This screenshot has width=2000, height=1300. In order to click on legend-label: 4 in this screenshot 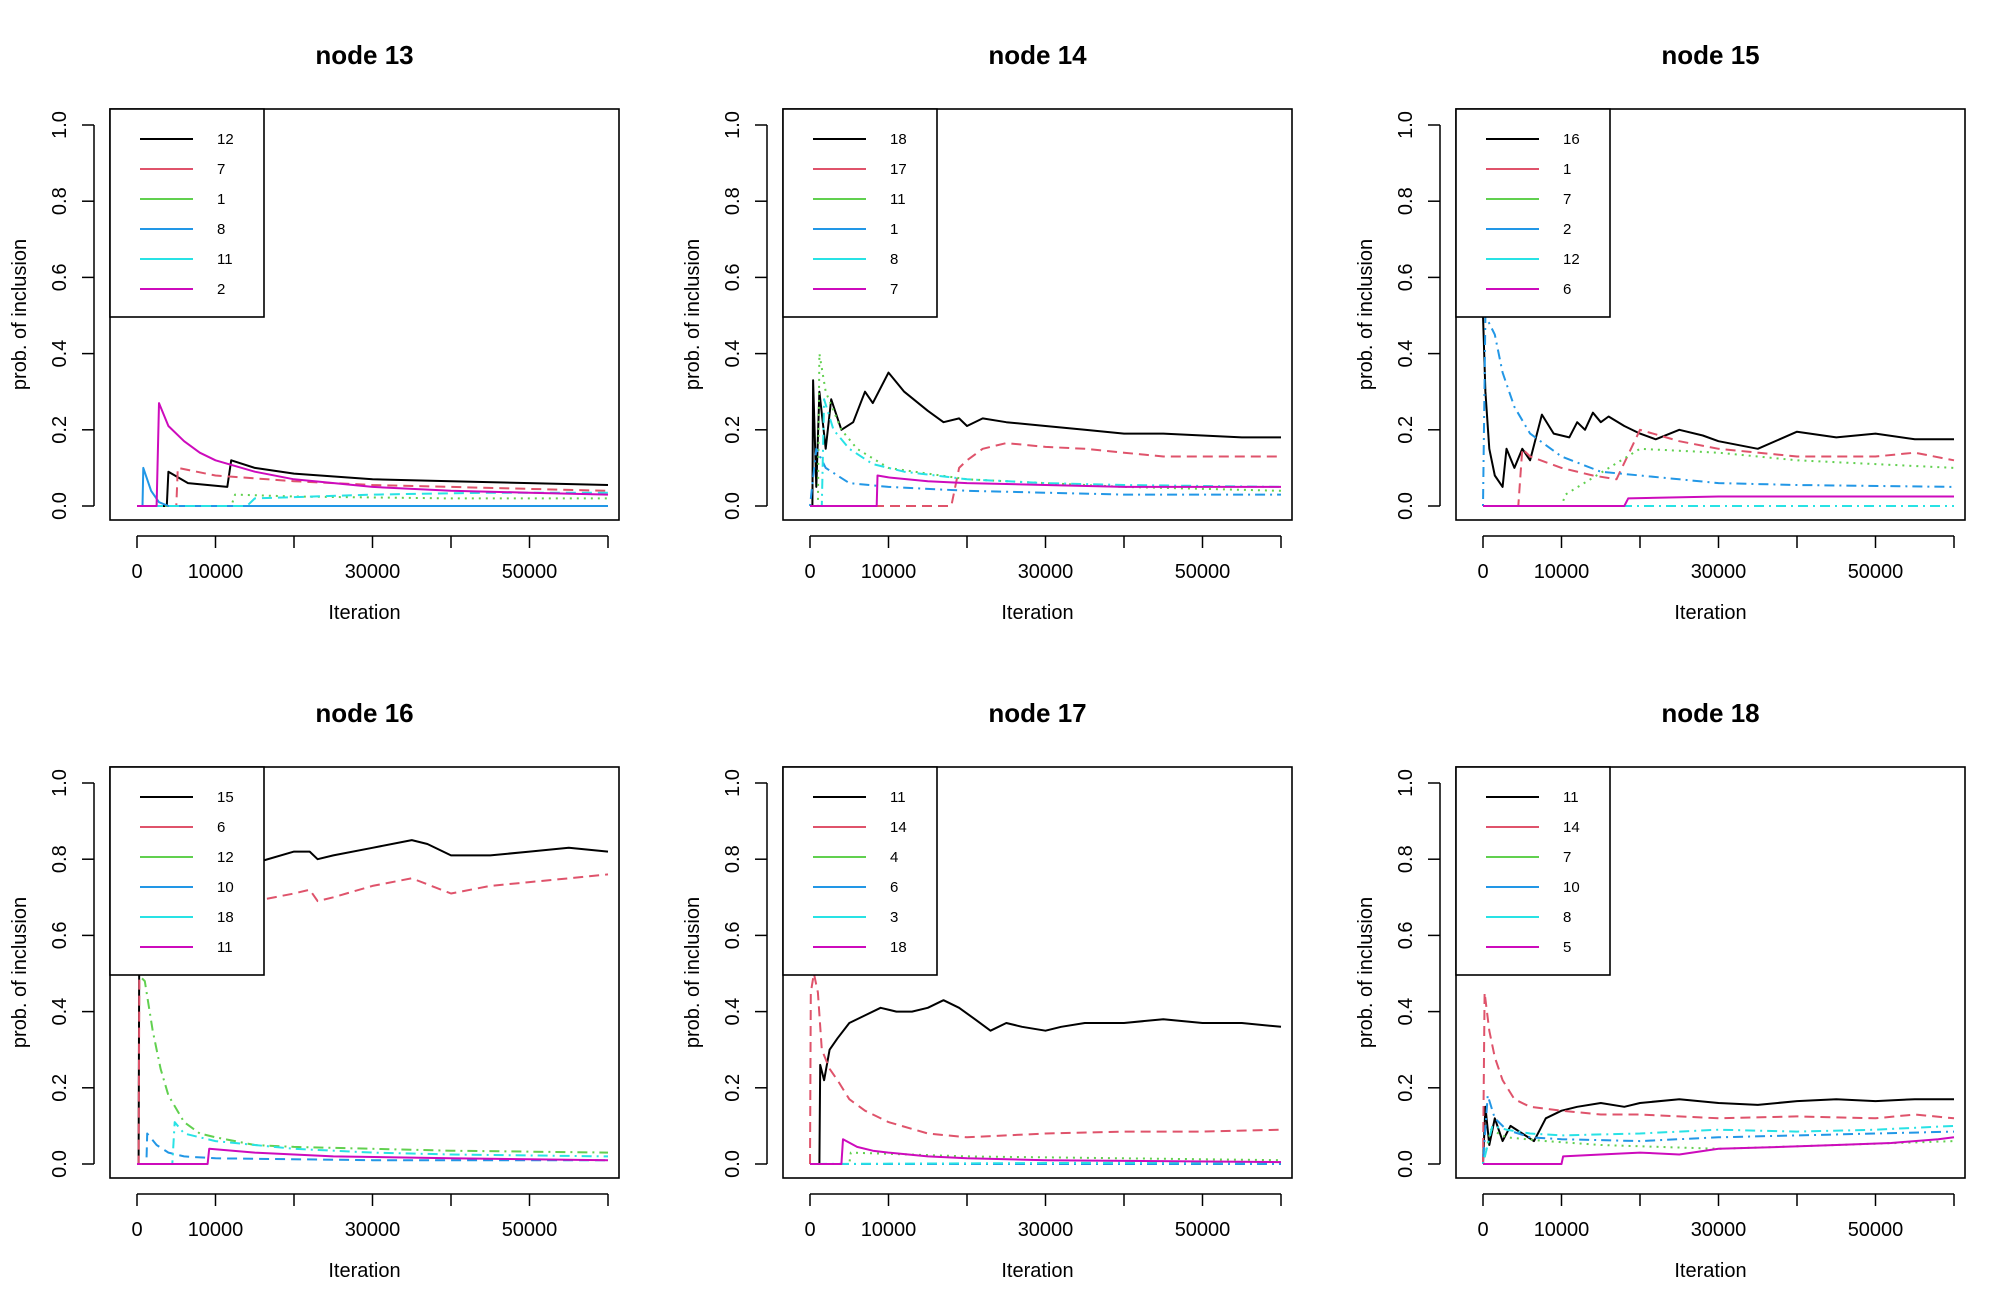, I will do `click(894, 857)`.